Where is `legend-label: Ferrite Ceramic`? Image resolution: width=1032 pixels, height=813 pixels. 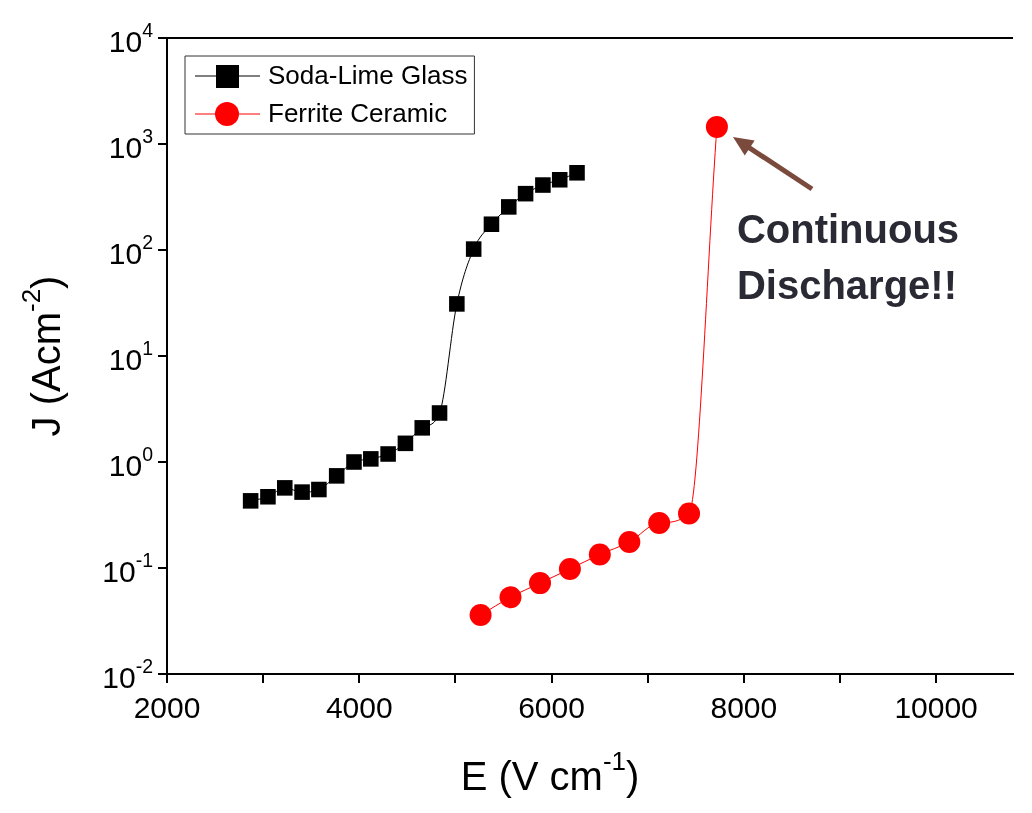
legend-label: Ferrite Ceramic is located at coordinates (358, 113).